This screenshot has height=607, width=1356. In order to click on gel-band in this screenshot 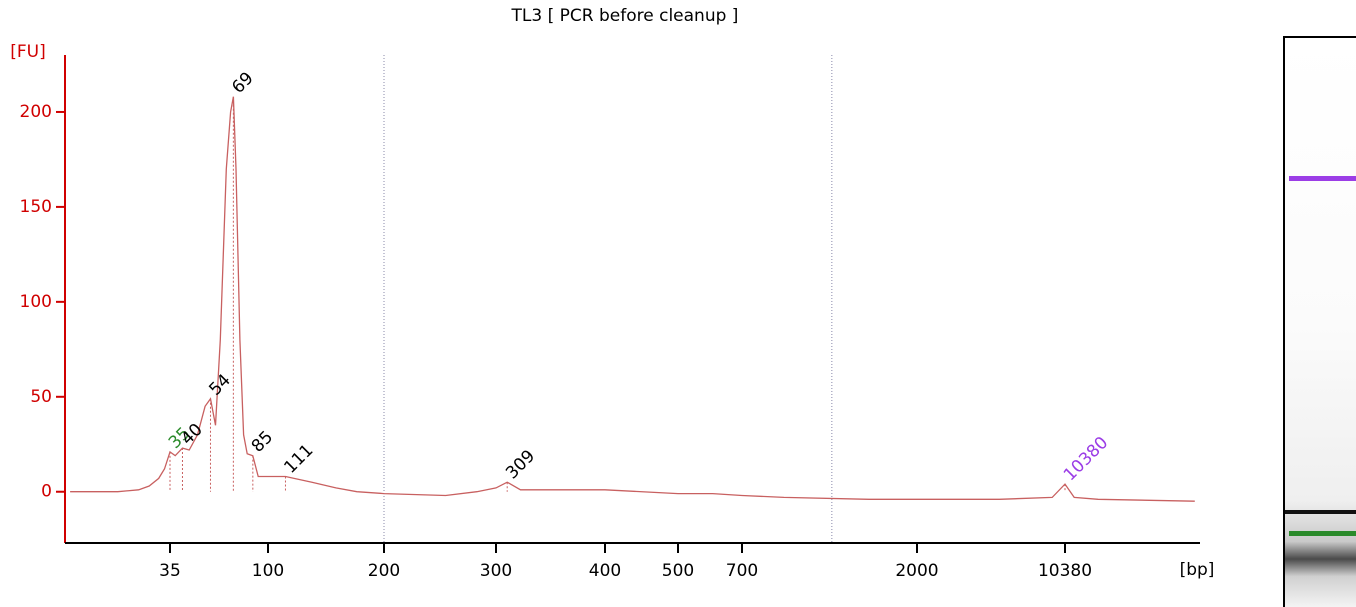, I will do `click(1320, 512)`.